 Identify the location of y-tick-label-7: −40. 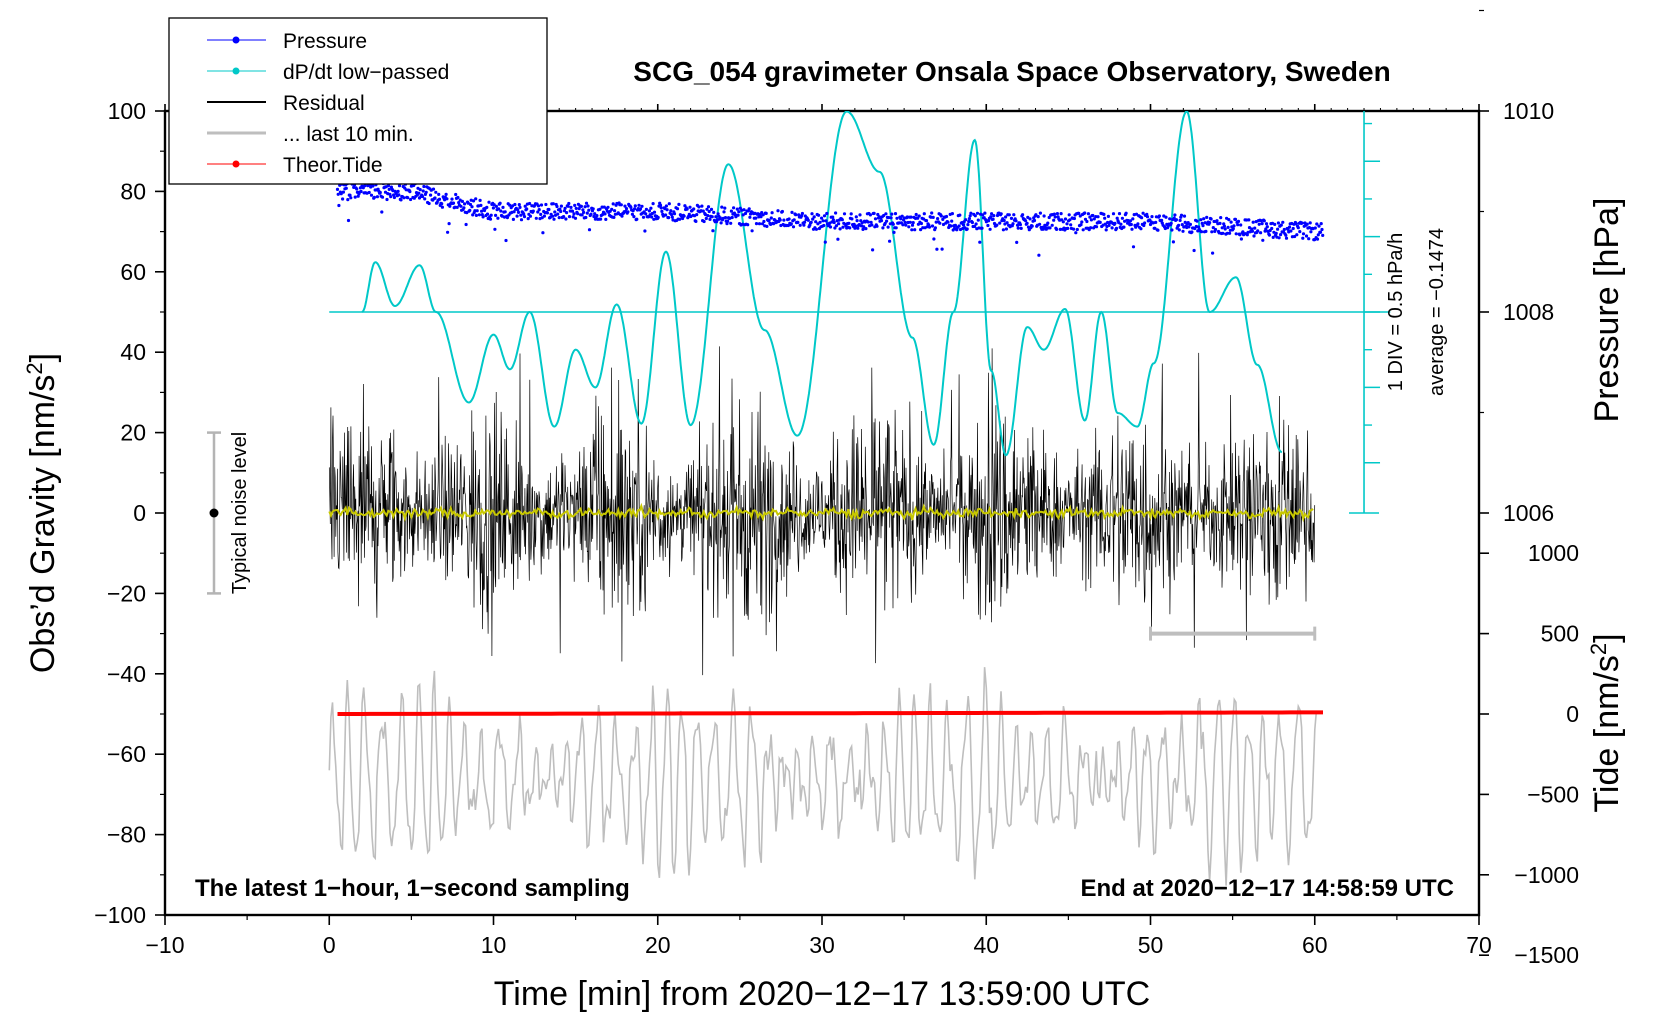
(126, 674).